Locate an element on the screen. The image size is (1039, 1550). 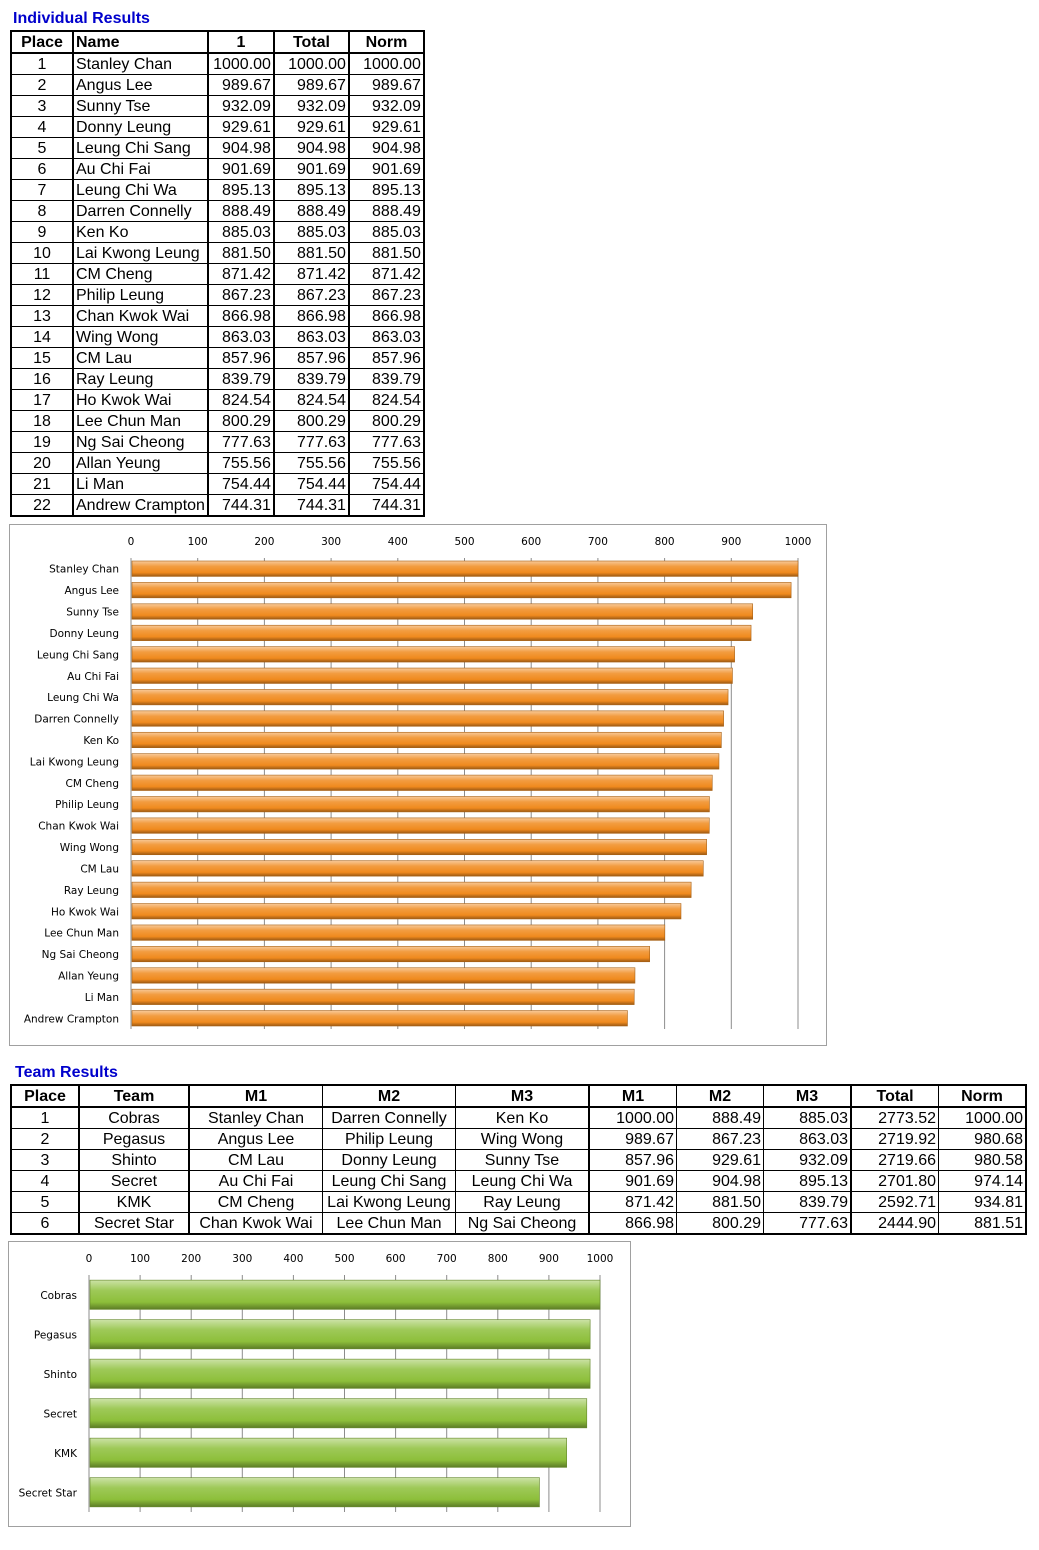
y-category-label: Andrew Crampton is located at coordinates (71, 1019).